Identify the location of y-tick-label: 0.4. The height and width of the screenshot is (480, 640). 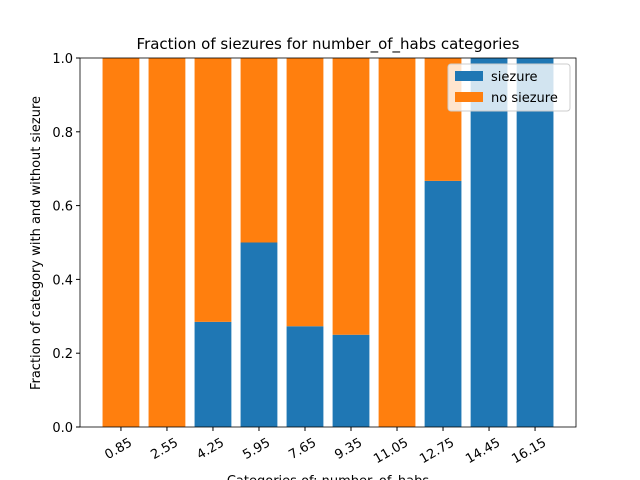
(62, 280).